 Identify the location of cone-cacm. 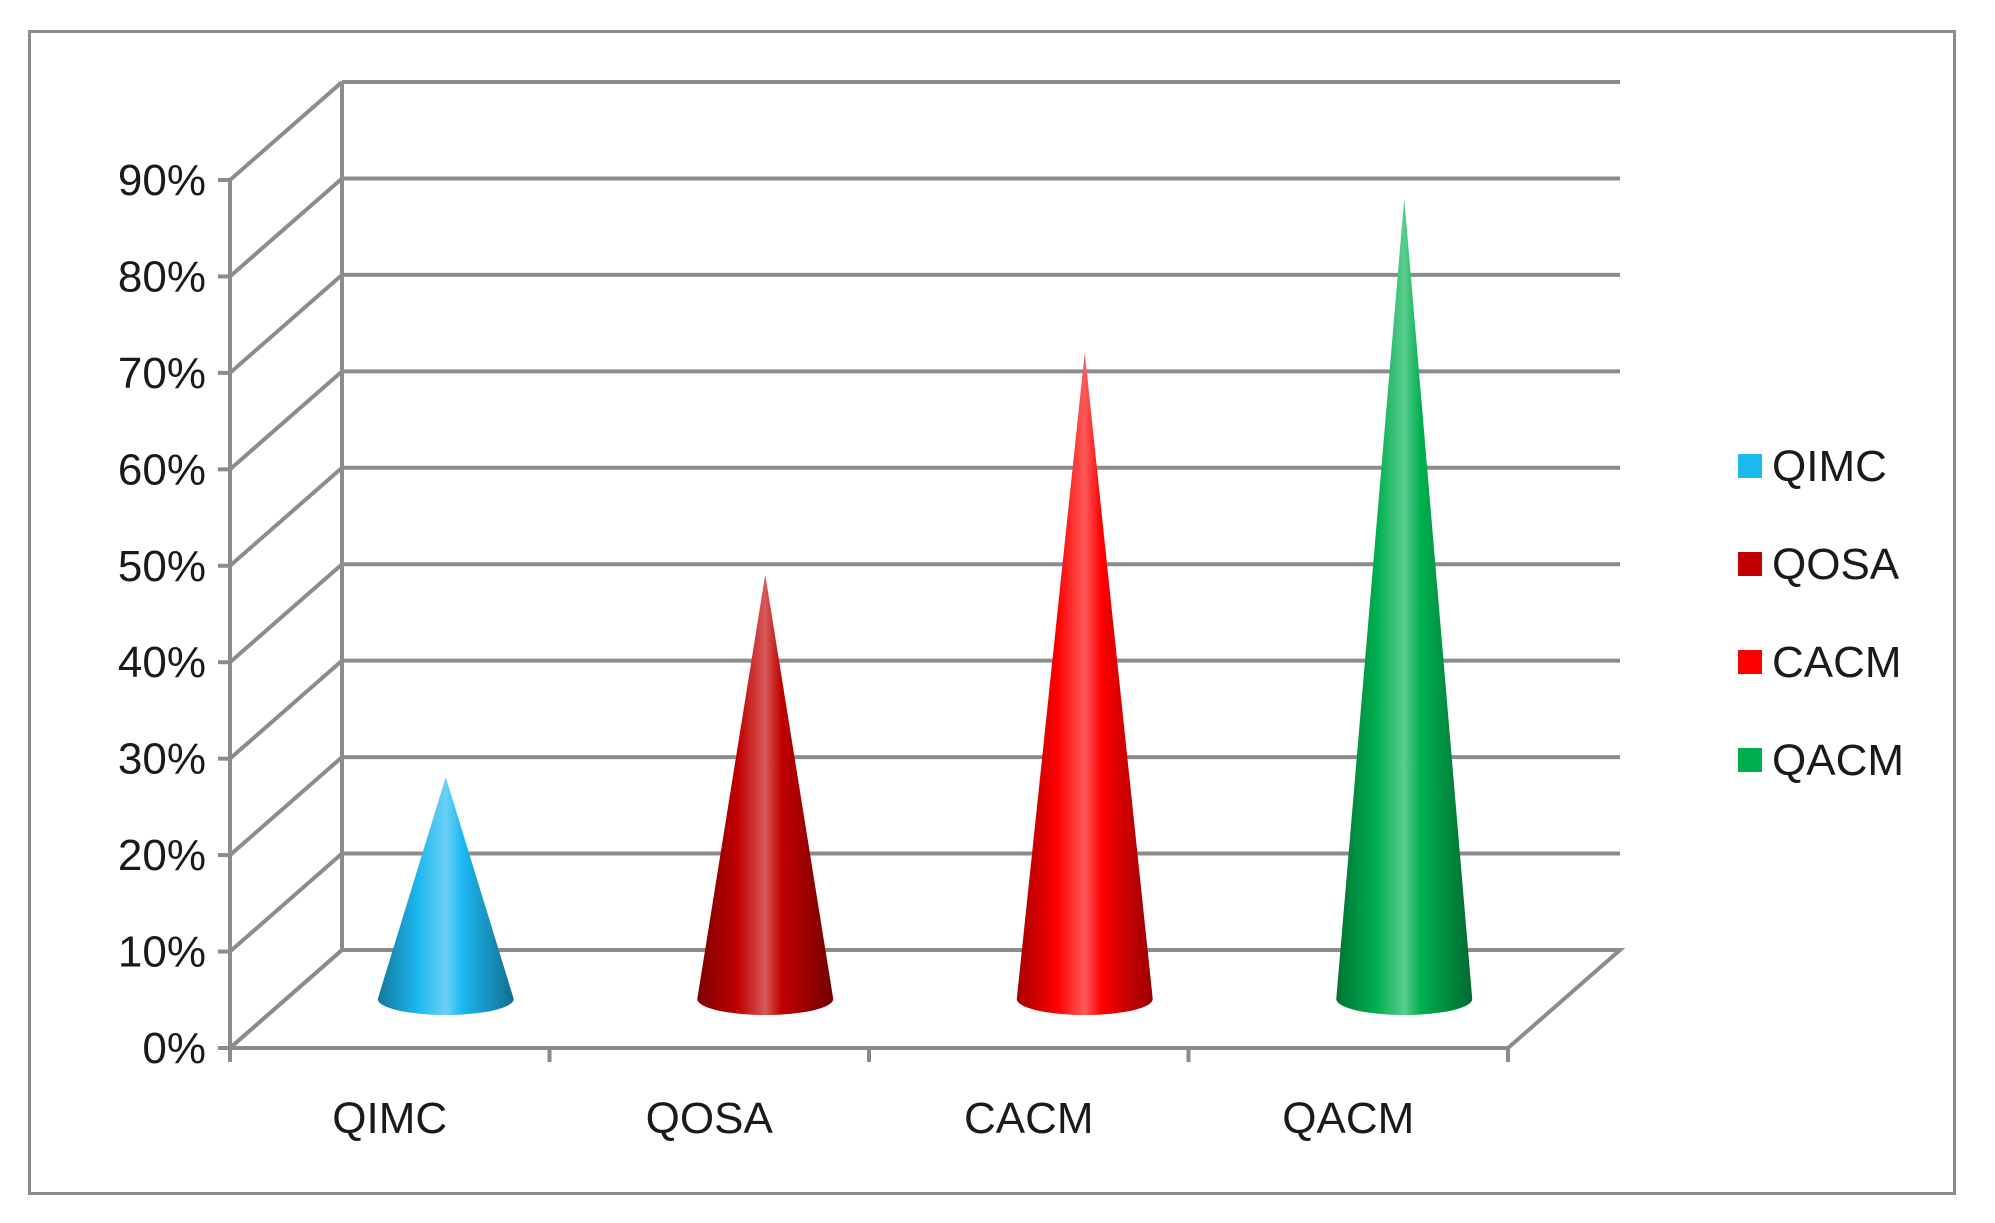
(1084, 683).